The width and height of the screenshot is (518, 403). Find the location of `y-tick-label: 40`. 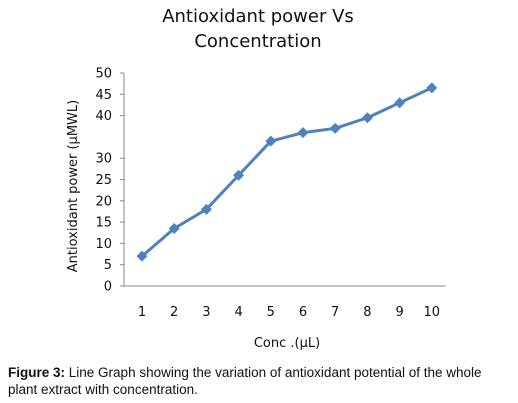

y-tick-label: 40 is located at coordinates (103, 116).